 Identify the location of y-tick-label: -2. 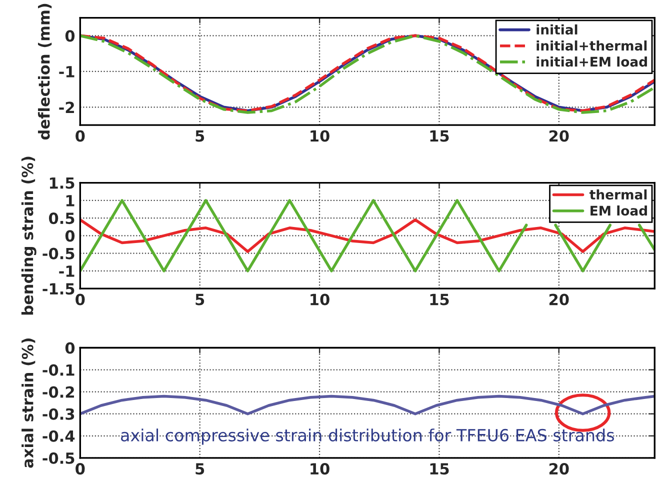
(66, 107).